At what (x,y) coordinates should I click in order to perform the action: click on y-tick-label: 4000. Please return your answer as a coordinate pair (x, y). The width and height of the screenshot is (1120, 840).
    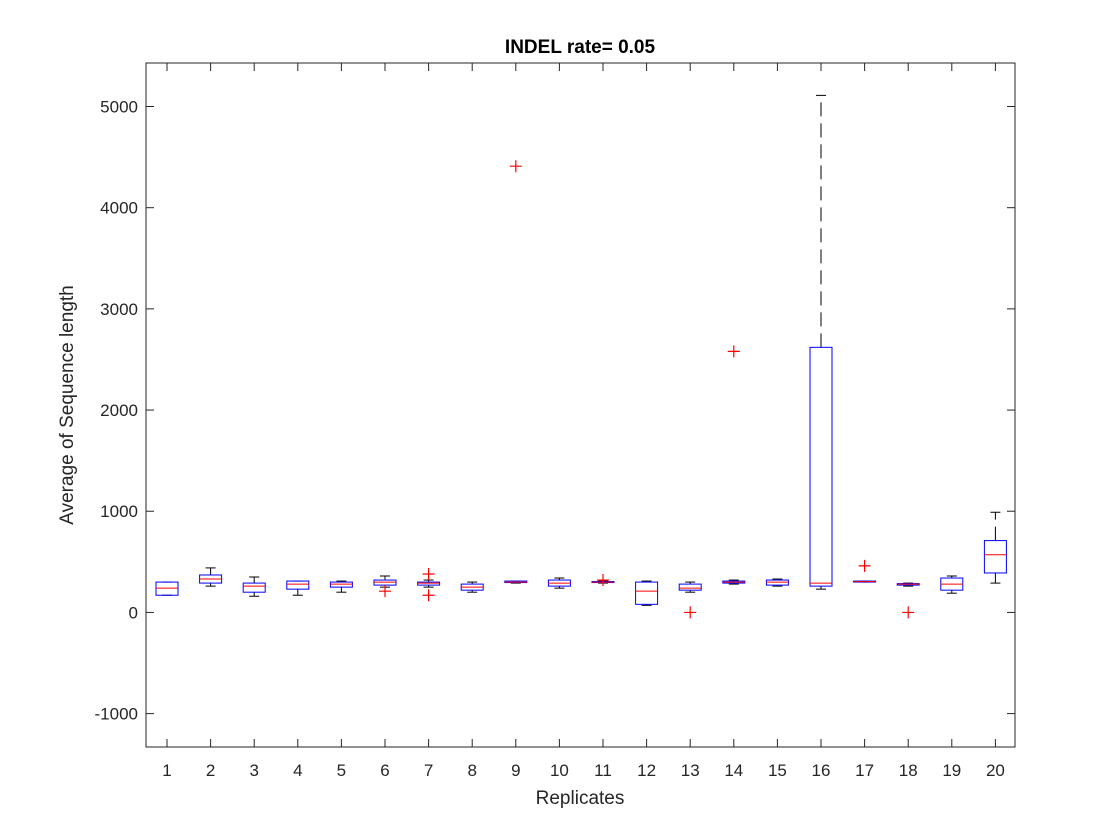
    Looking at the image, I should click on (119, 208).